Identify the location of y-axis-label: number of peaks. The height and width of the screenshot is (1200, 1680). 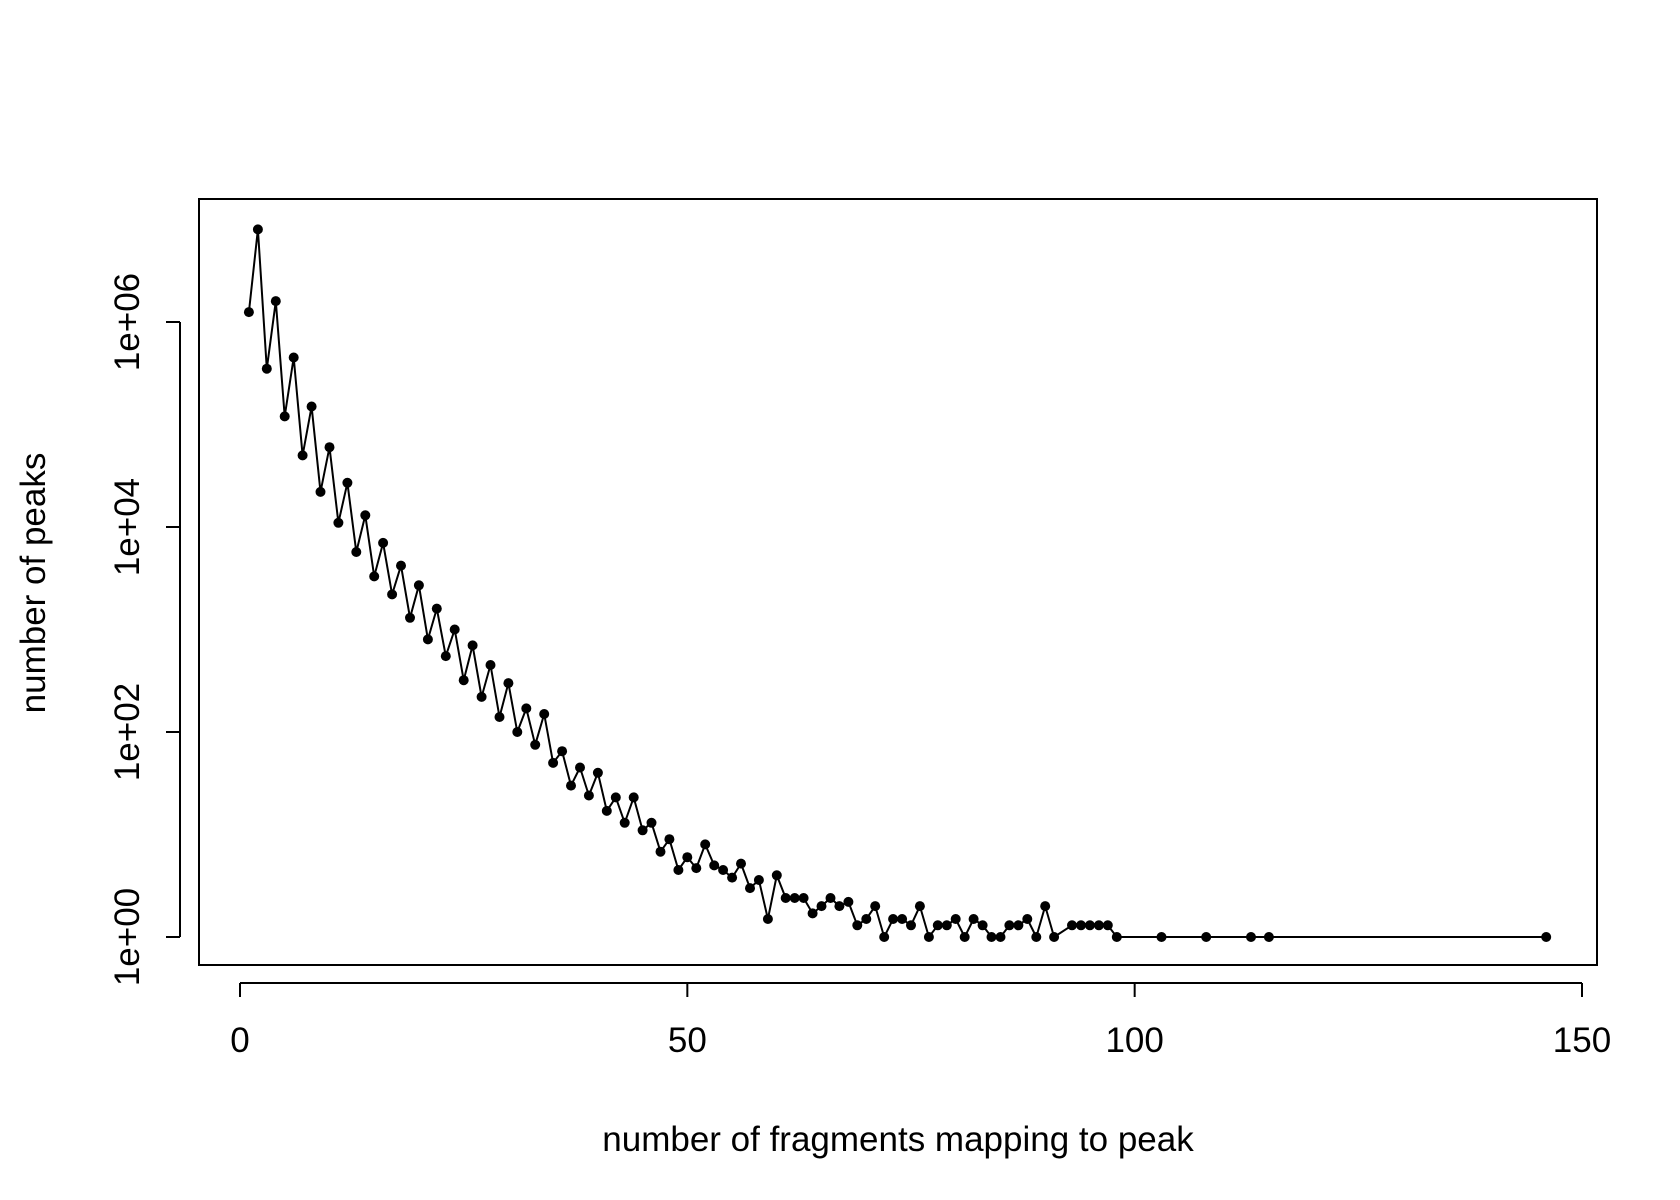
(33, 583).